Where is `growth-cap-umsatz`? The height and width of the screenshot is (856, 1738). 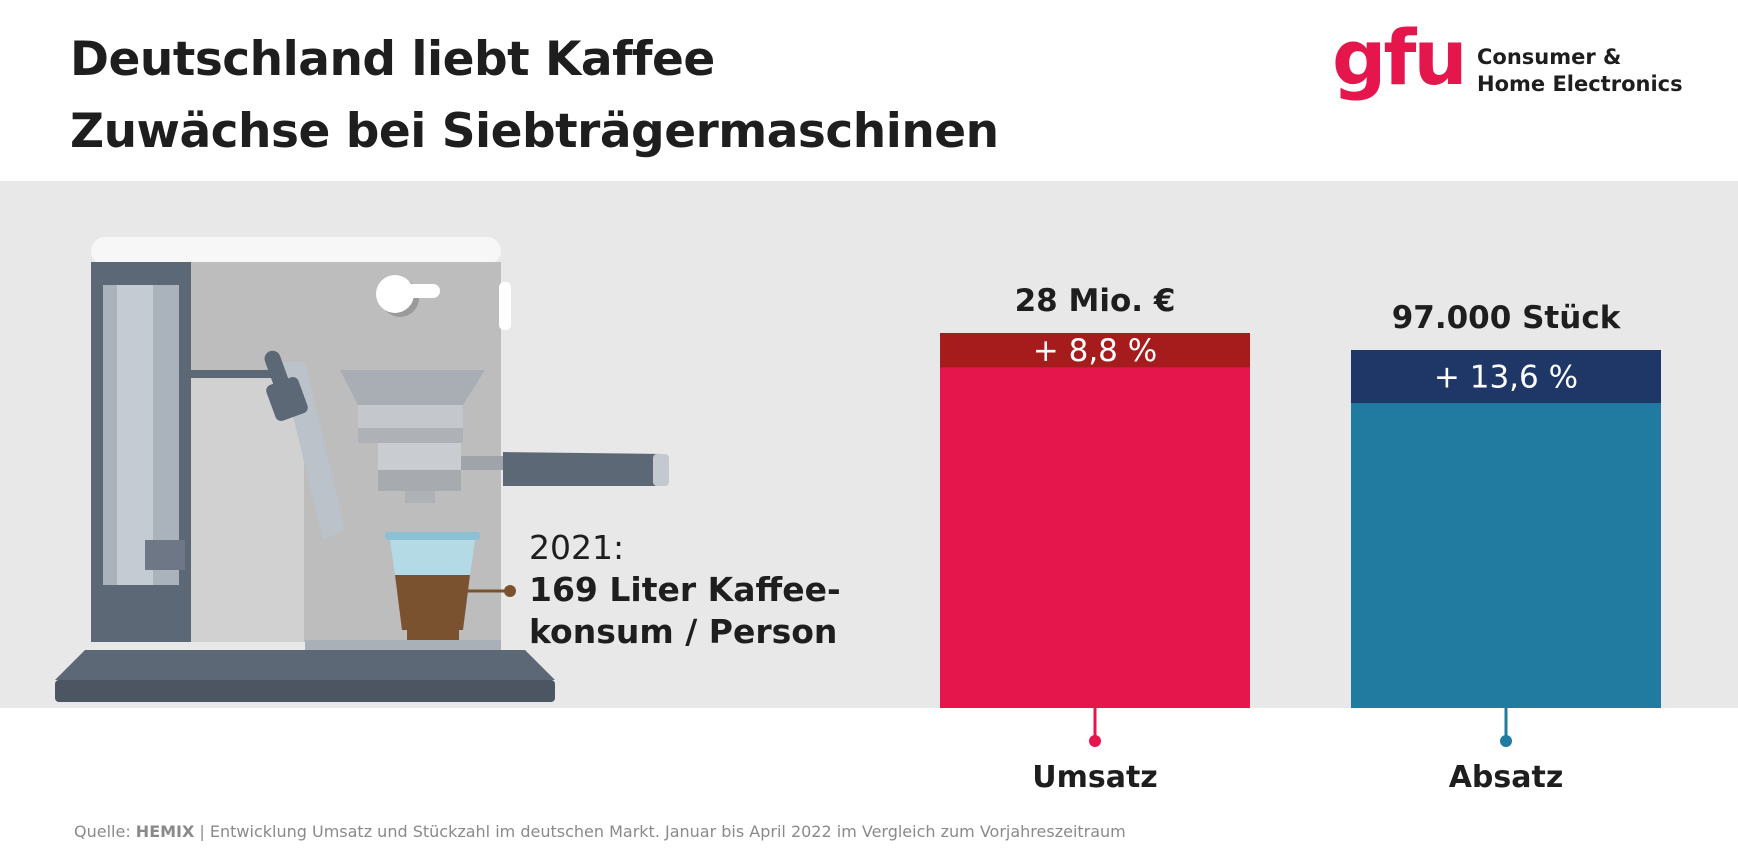
growth-cap-umsatz is located at coordinates (1095, 350).